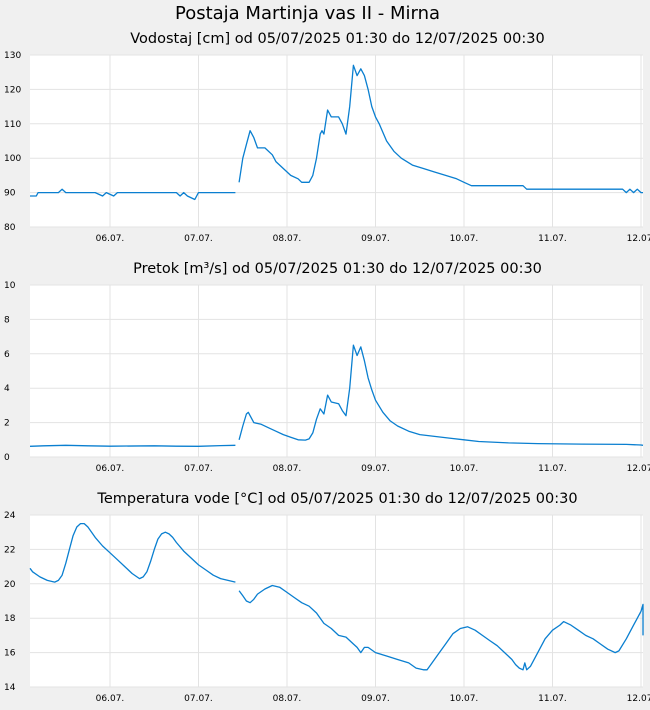 The image size is (650, 710). What do you see at coordinates (12, 125) in the screenshot?
I see `y-tick-label: 110` at bounding box center [12, 125].